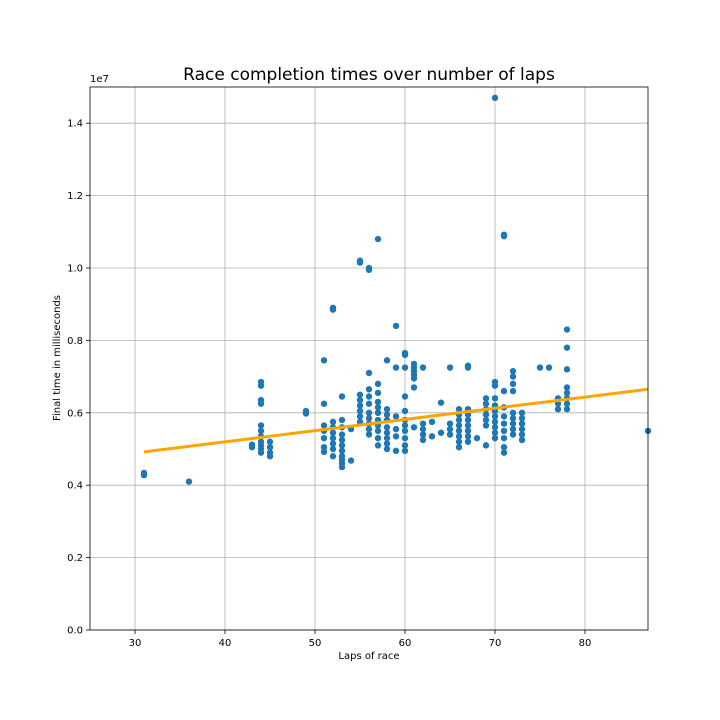 The image size is (720, 720). I want to click on x-tick-label: 40, so click(225, 643).